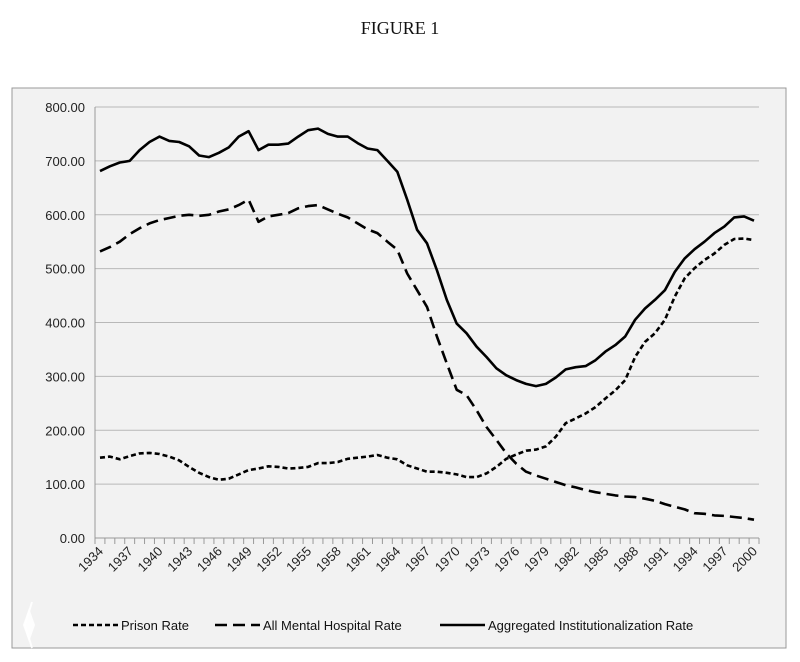 The height and width of the screenshot is (662, 800). What do you see at coordinates (65, 107) in the screenshot?
I see `y-tick-label: 800.00` at bounding box center [65, 107].